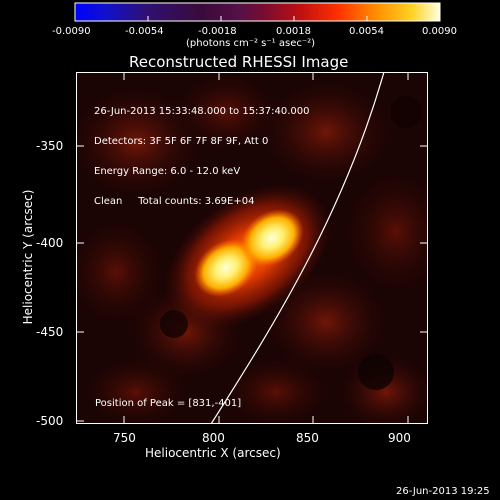 Image resolution: width=500 pixels, height=500 pixels. I want to click on x-tick-label: 900, so click(399, 438).